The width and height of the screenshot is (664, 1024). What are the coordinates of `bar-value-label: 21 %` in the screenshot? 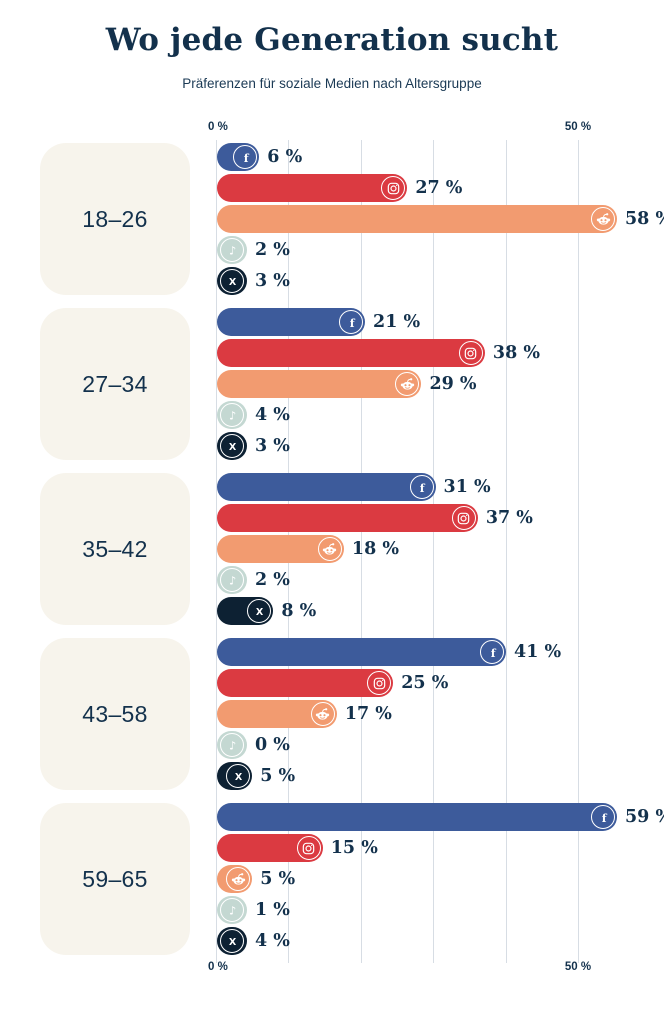 It's located at (397, 322).